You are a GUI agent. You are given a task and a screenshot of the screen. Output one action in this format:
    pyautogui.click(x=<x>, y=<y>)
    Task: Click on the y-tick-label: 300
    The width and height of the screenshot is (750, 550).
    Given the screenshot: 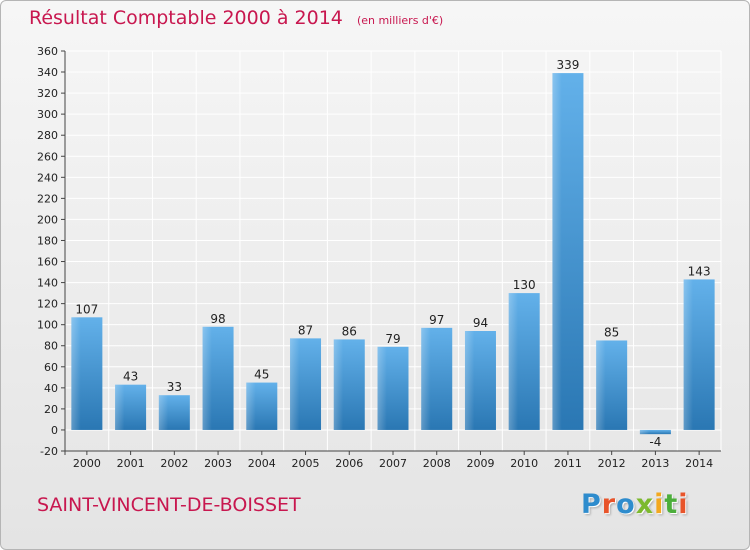 What is the action you would take?
    pyautogui.click(x=47, y=114)
    